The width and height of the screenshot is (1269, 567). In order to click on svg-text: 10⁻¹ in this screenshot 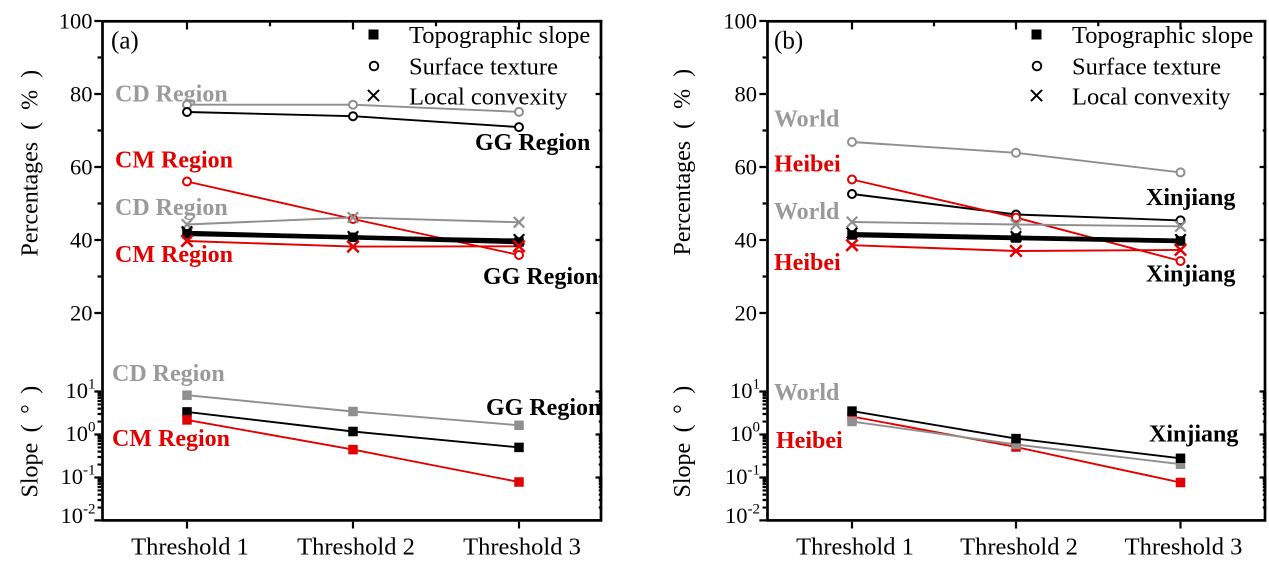, I will do `click(78, 476)`.